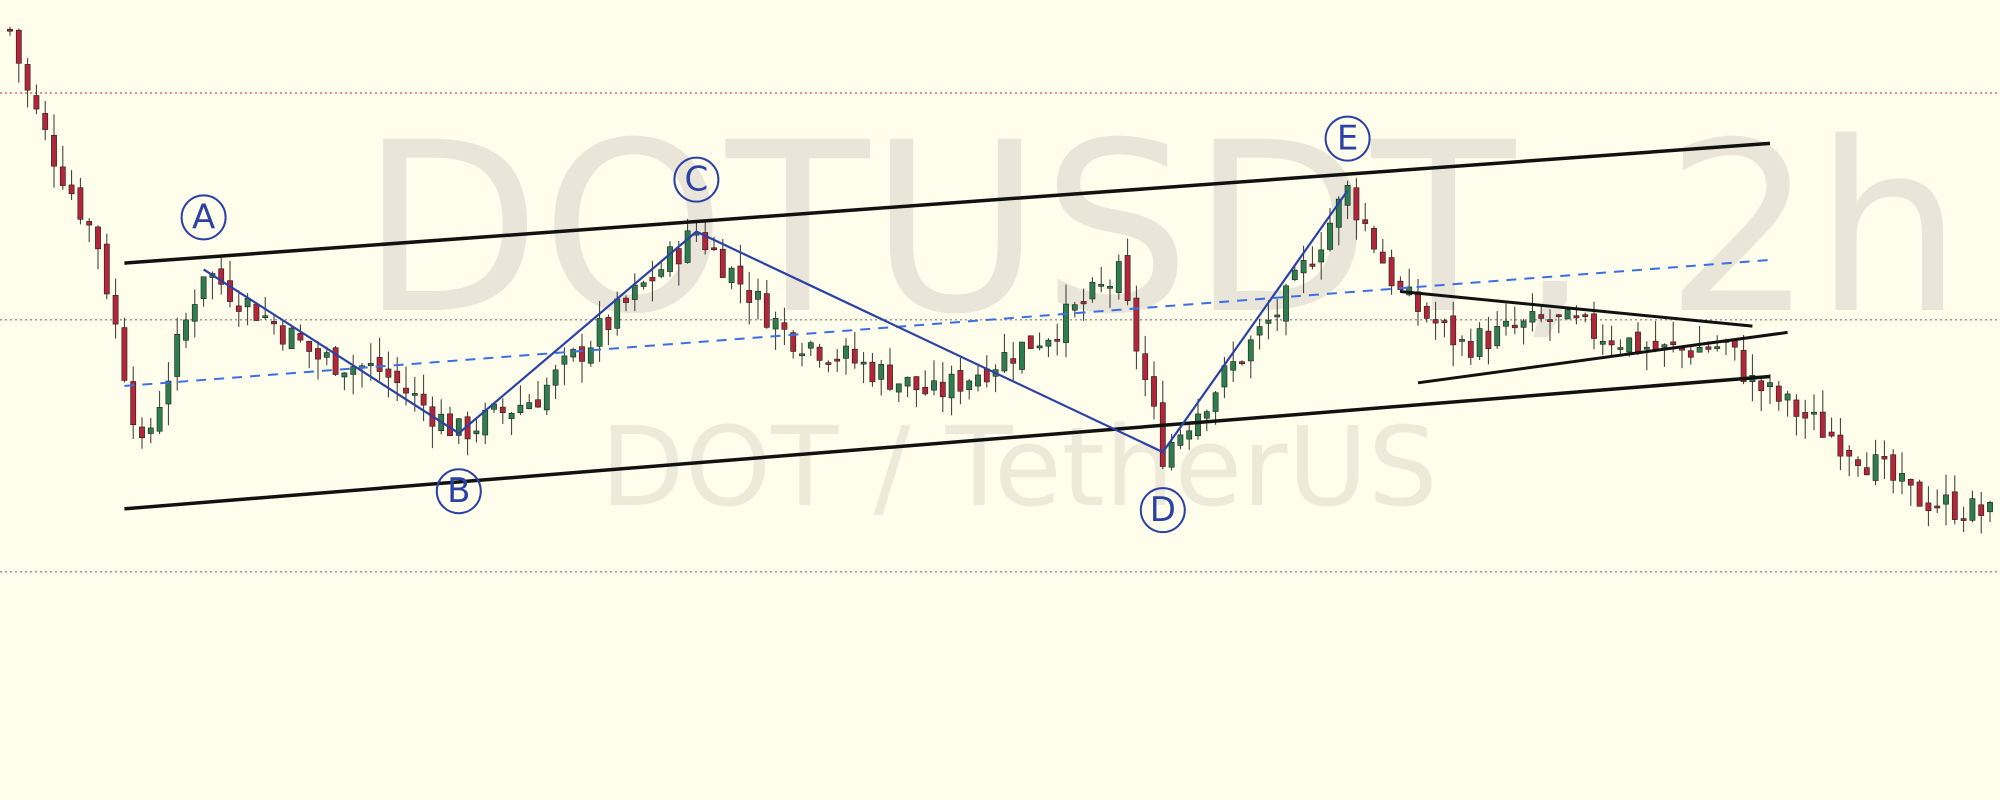 The width and height of the screenshot is (2000, 800). What do you see at coordinates (1019, 467) in the screenshot?
I see `watermark-subtitle: DOT / TetherUS` at bounding box center [1019, 467].